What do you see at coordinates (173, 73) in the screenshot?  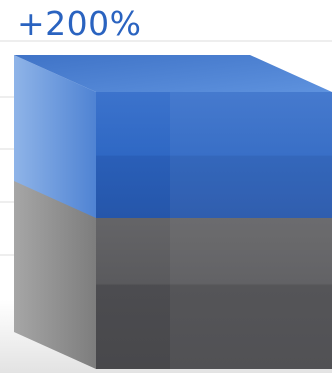 I see `blue-bar-top` at bounding box center [173, 73].